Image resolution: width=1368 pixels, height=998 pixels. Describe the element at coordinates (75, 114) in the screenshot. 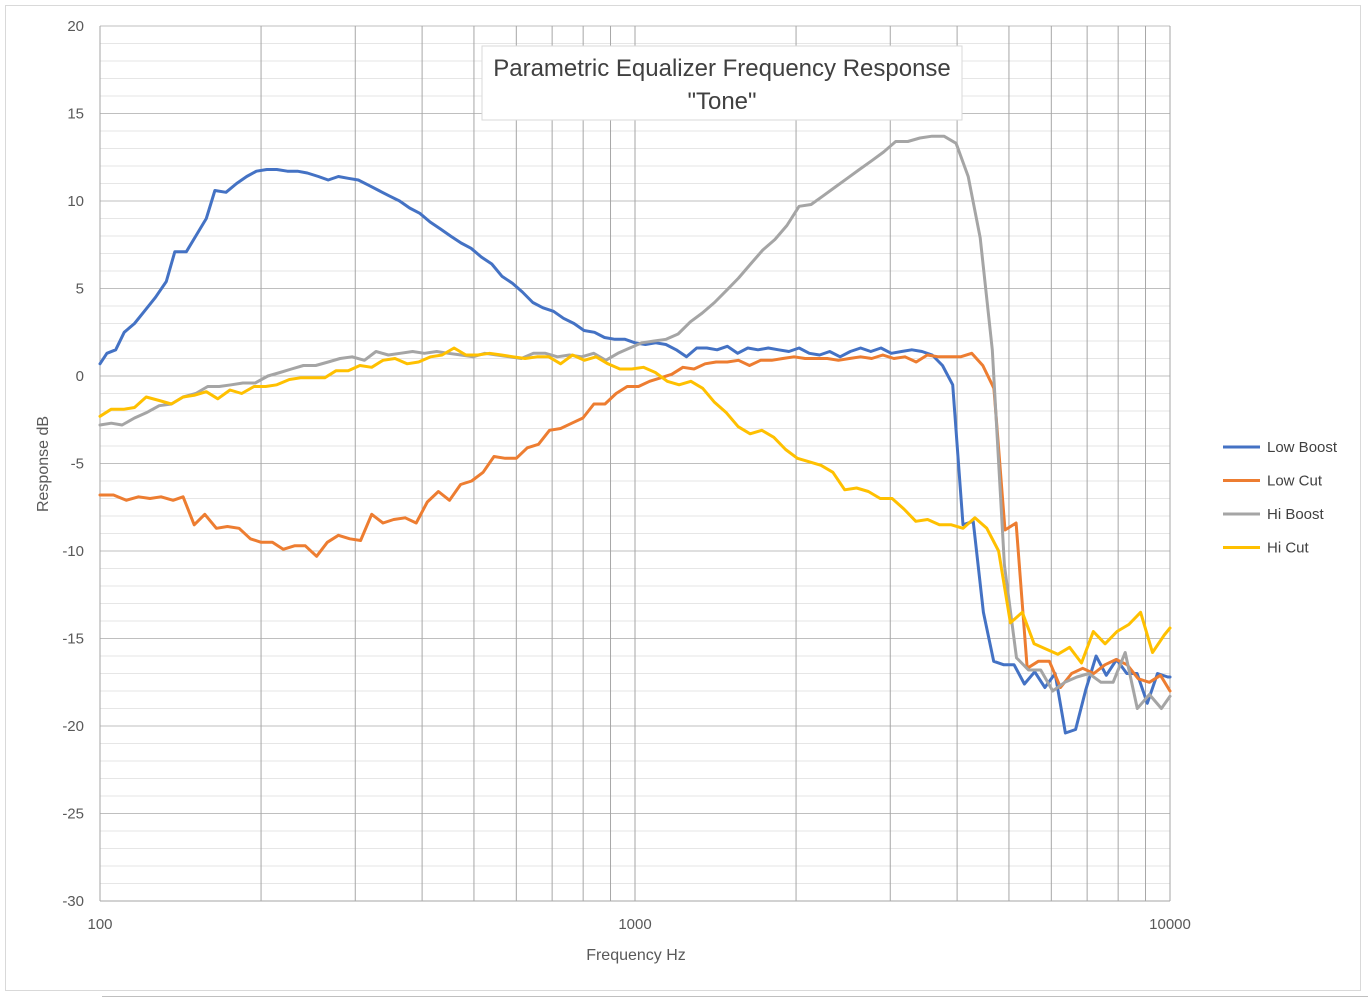

I see `y-tick-label: 15` at that location.